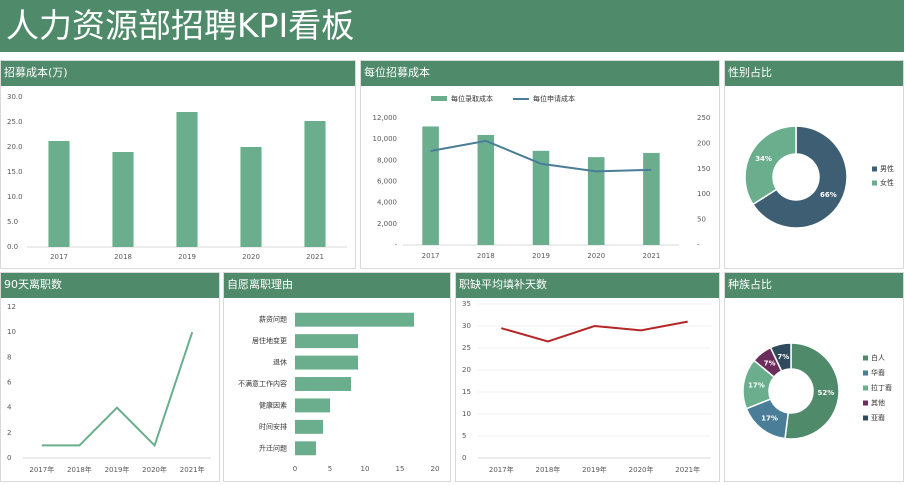 The image size is (906, 485). Describe the element at coordinates (9, 433) in the screenshot. I see `y-tick-label: 2` at that location.